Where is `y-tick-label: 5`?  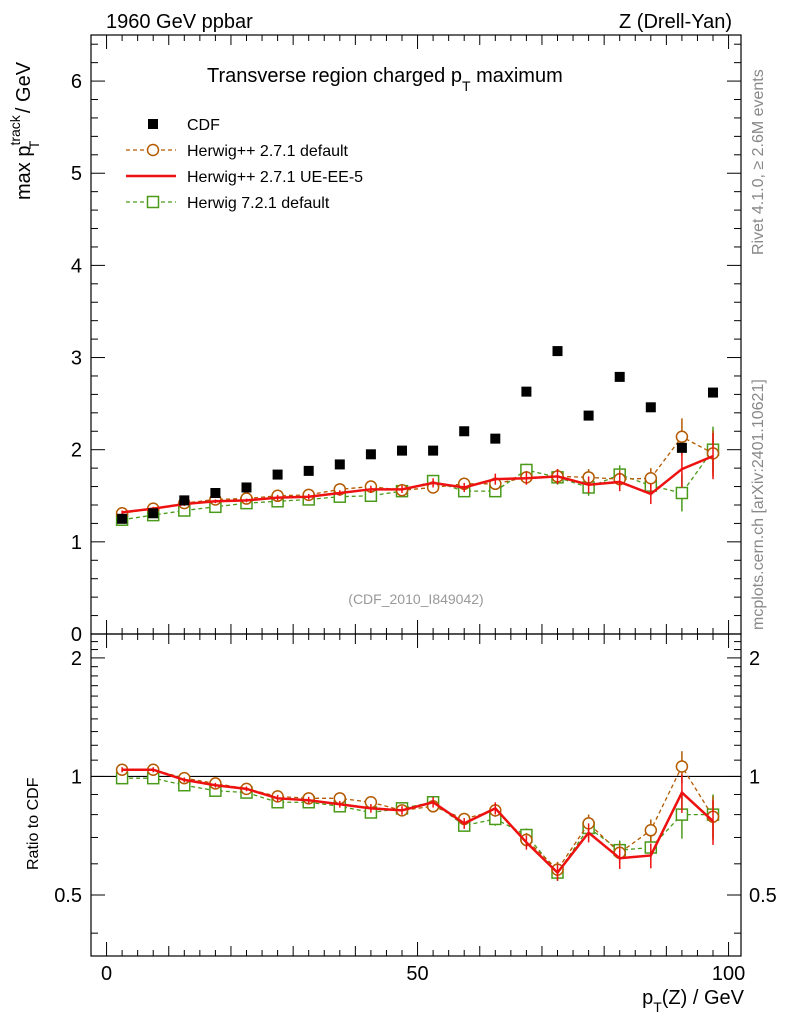 y-tick-label: 5 is located at coordinates (76, 174).